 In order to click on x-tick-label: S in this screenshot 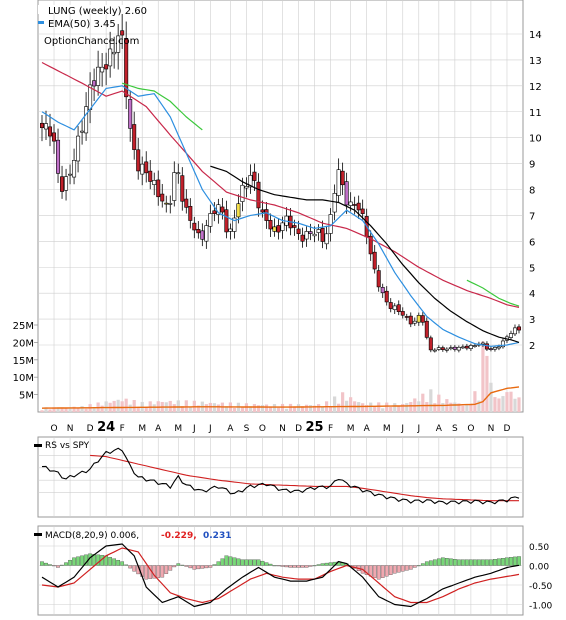, I will do `click(247, 429)`.